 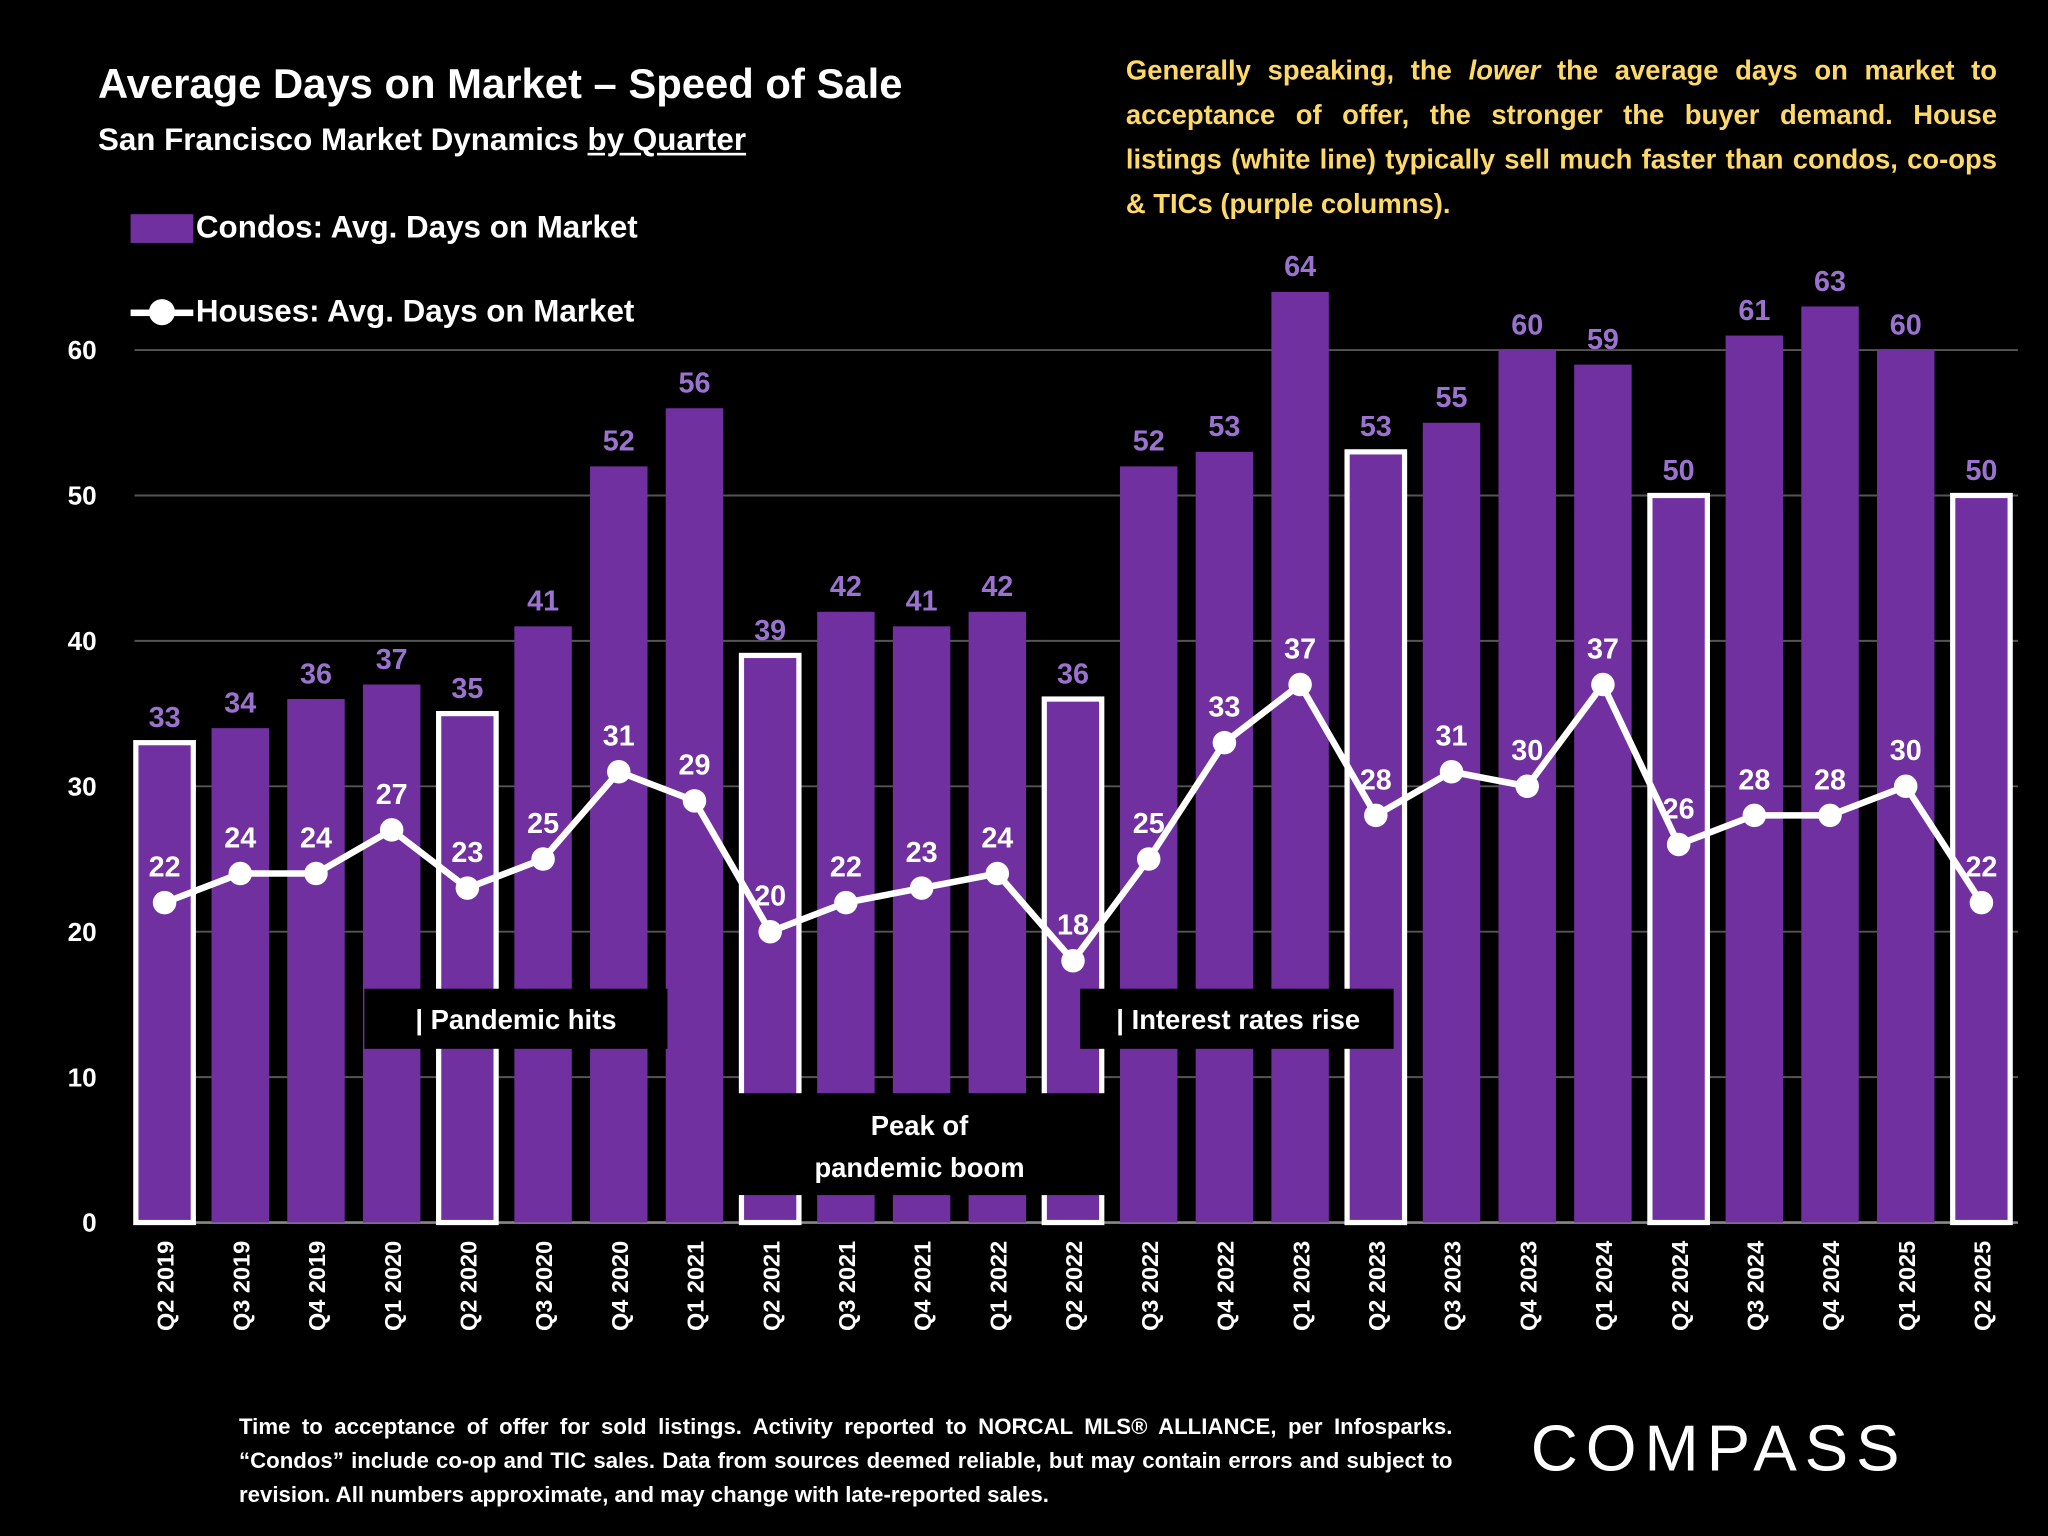 I want to click on condo-data-label: 61, so click(x=1754, y=311).